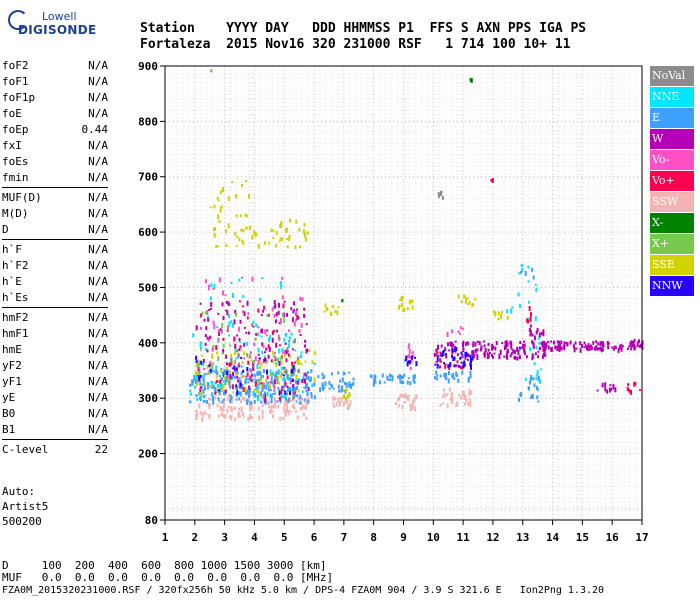 This screenshot has height=600, width=700. Describe the element at coordinates (55, 250) in the screenshot. I see `param-row: h`F N/A` at that location.